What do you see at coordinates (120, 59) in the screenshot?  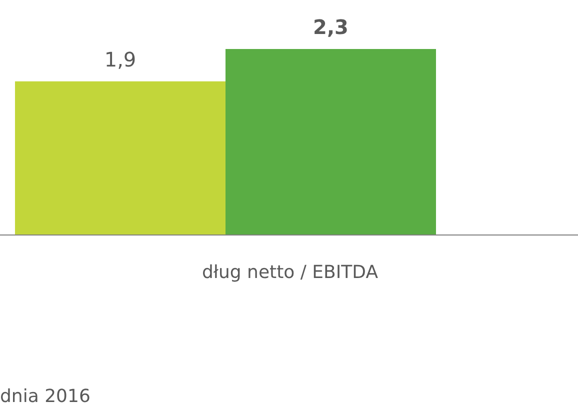 I see `data-label: 1,9` at bounding box center [120, 59].